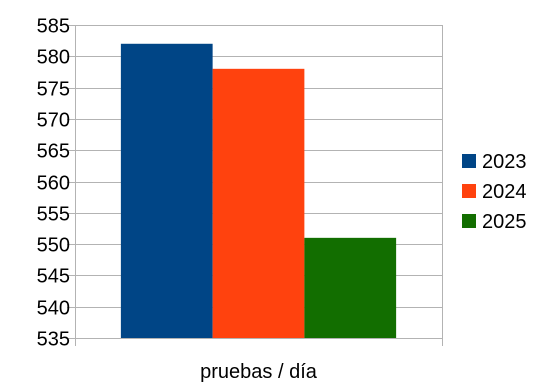 This screenshot has height=383, width=547. What do you see at coordinates (166, 190) in the screenshot?
I see `bar-2023` at bounding box center [166, 190].